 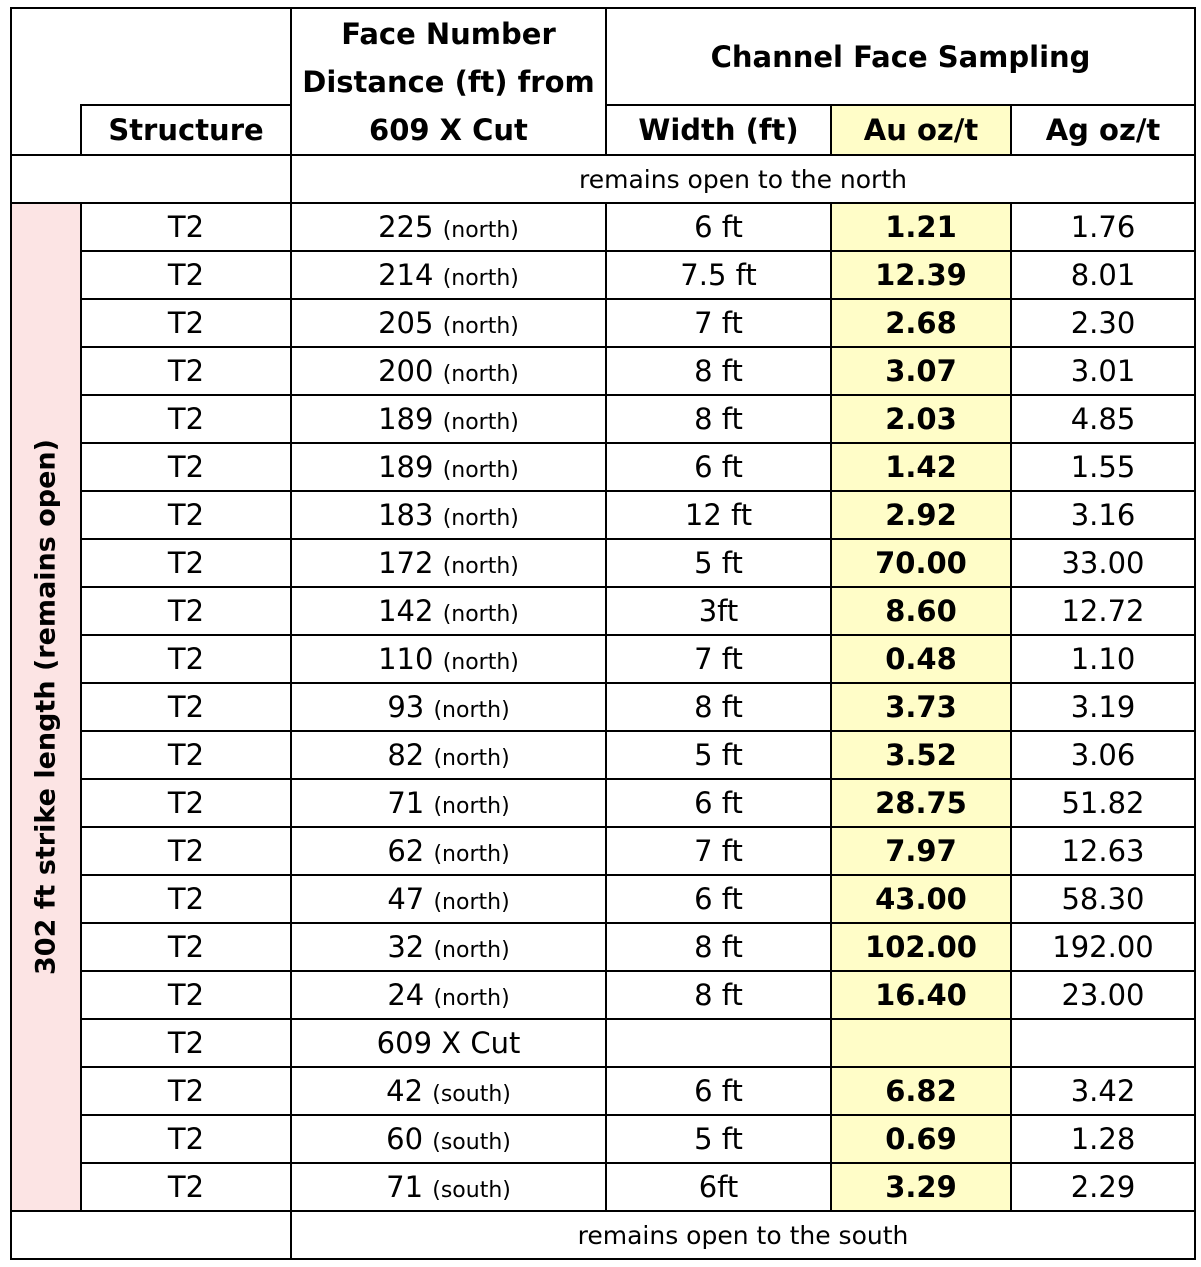 I want to click on width-cell: 3ft, so click(x=718, y=611).